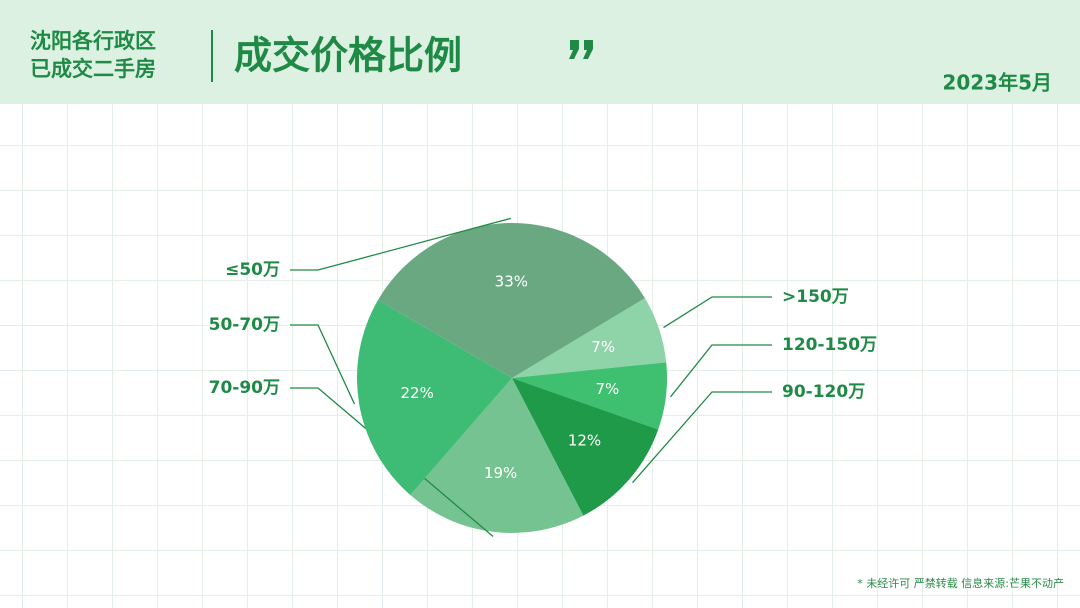  What do you see at coordinates (581, 49) in the screenshot?
I see `quote-mark` at bounding box center [581, 49].